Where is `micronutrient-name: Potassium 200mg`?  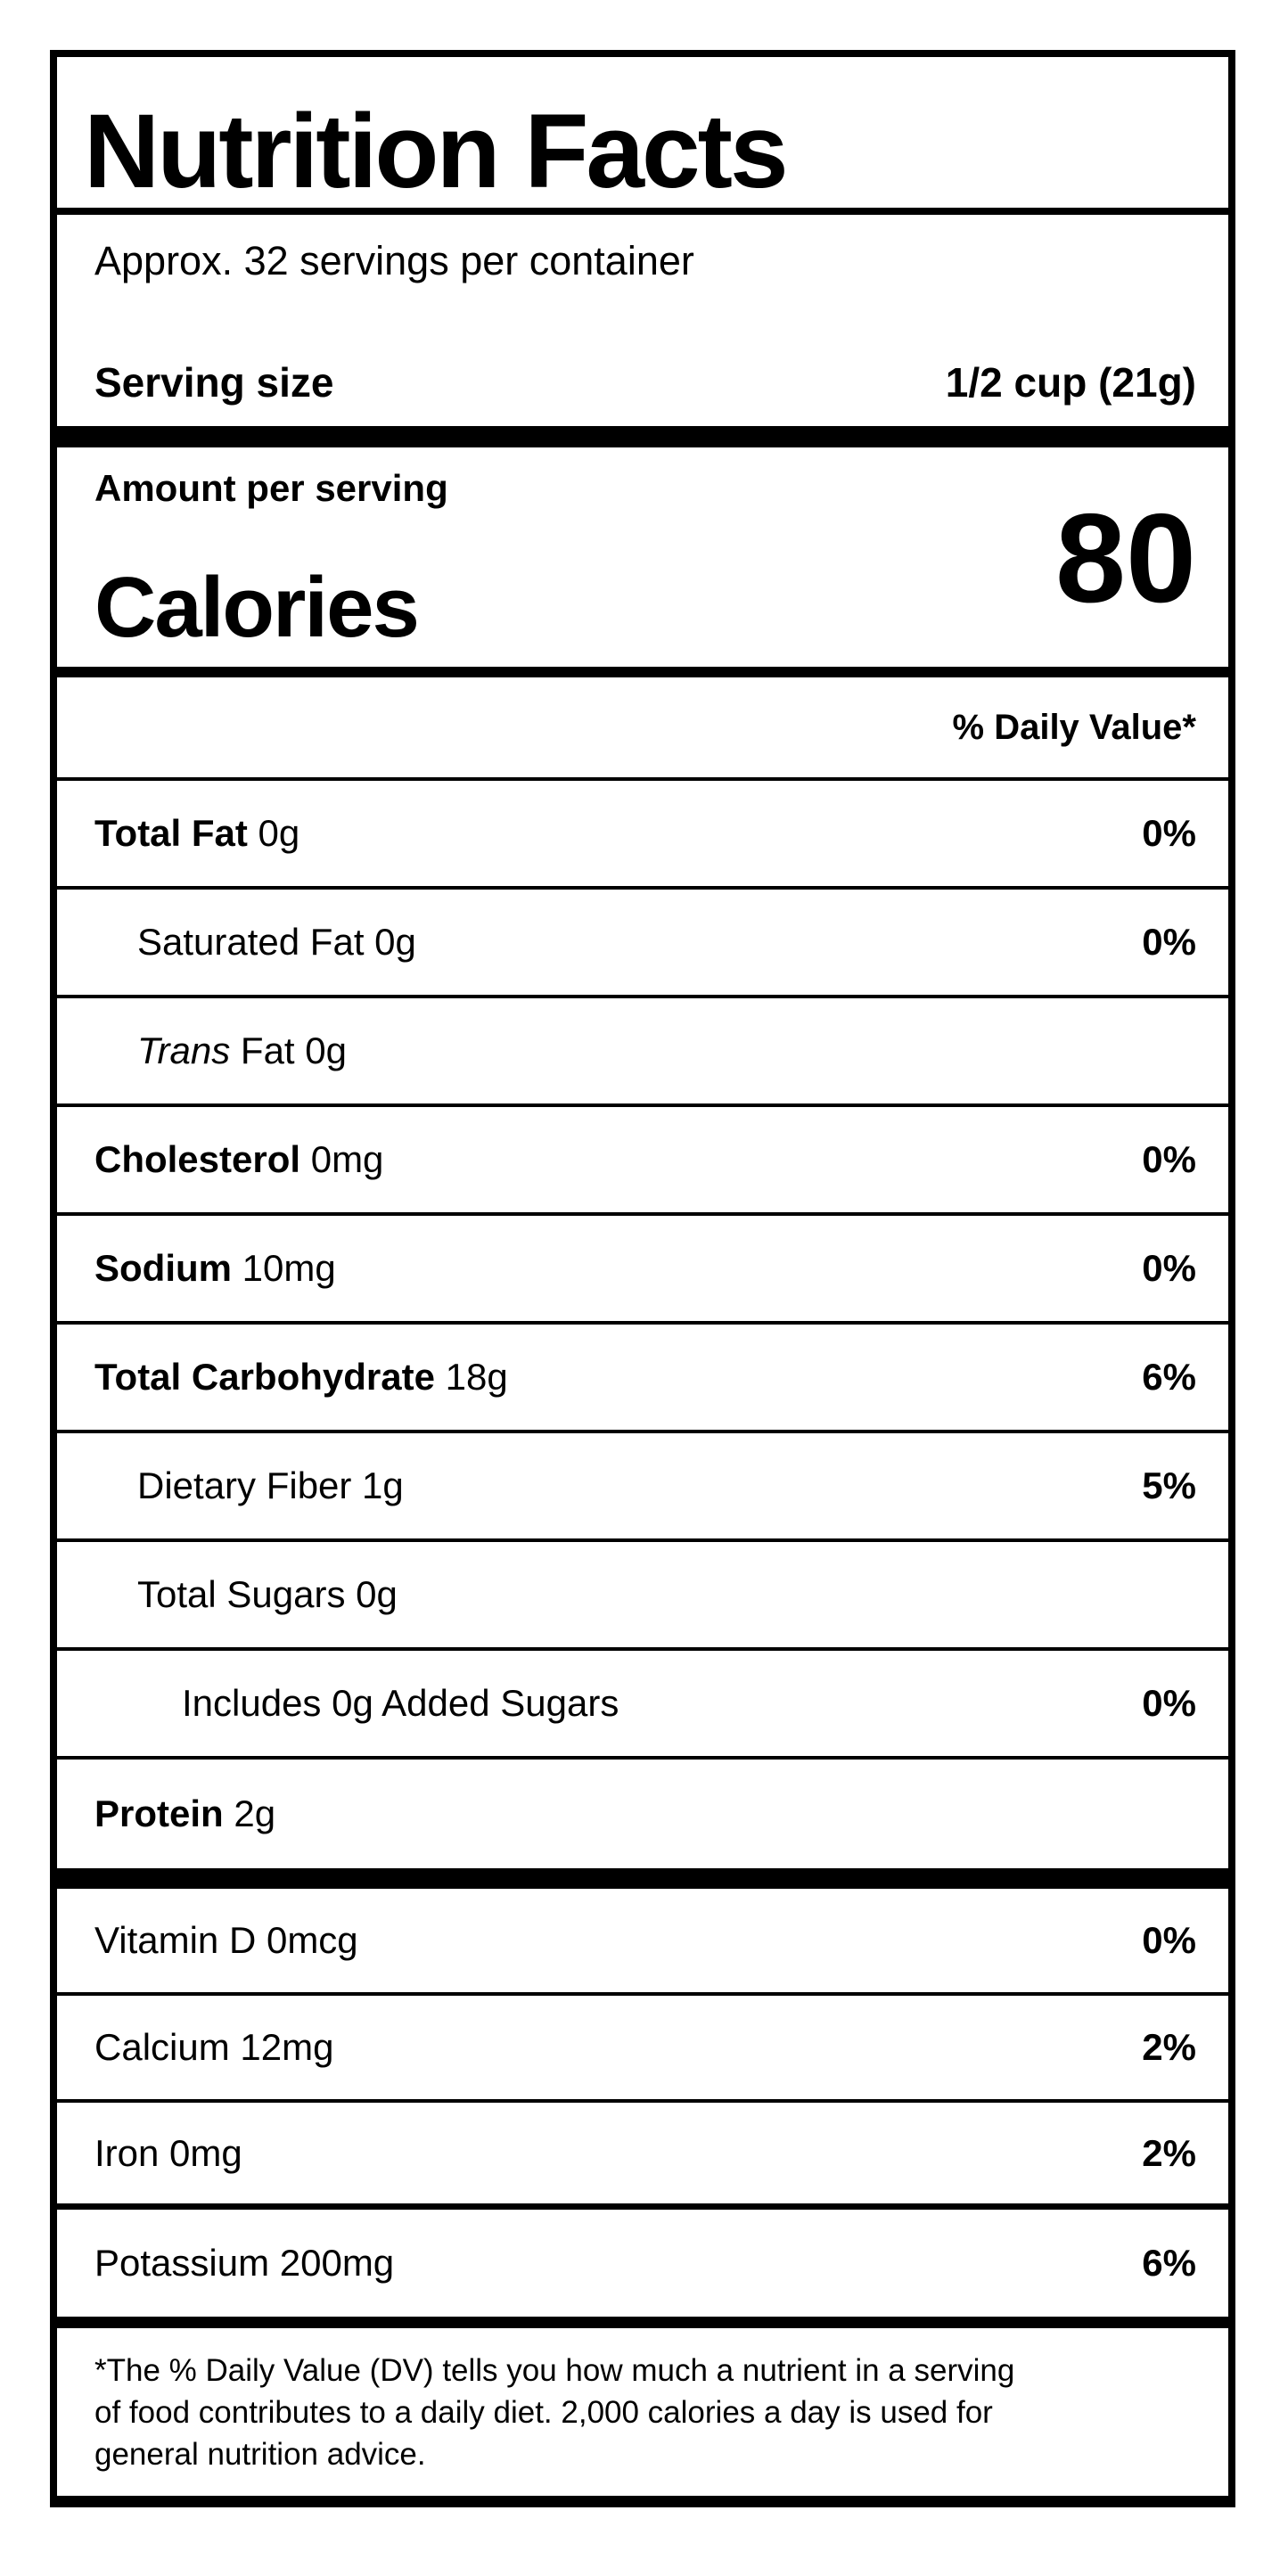 micronutrient-name: Potassium 200mg is located at coordinates (244, 2263).